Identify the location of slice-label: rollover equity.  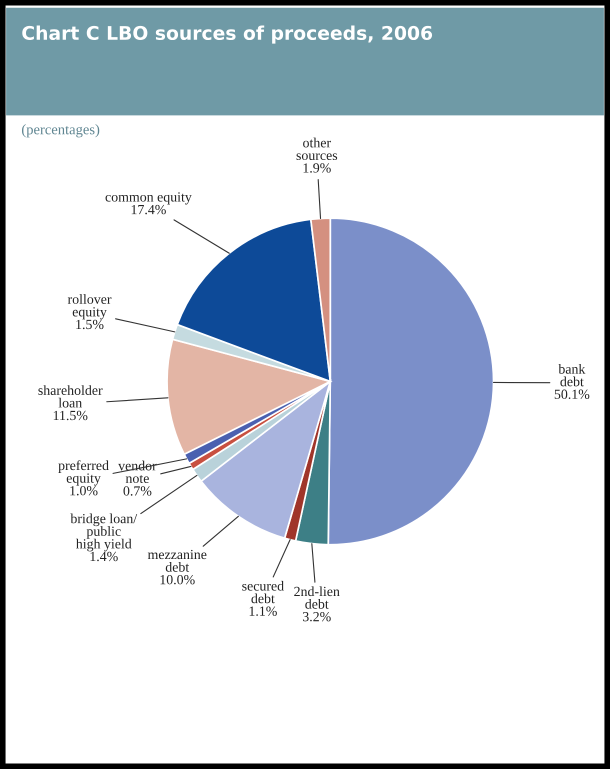
(90, 307).